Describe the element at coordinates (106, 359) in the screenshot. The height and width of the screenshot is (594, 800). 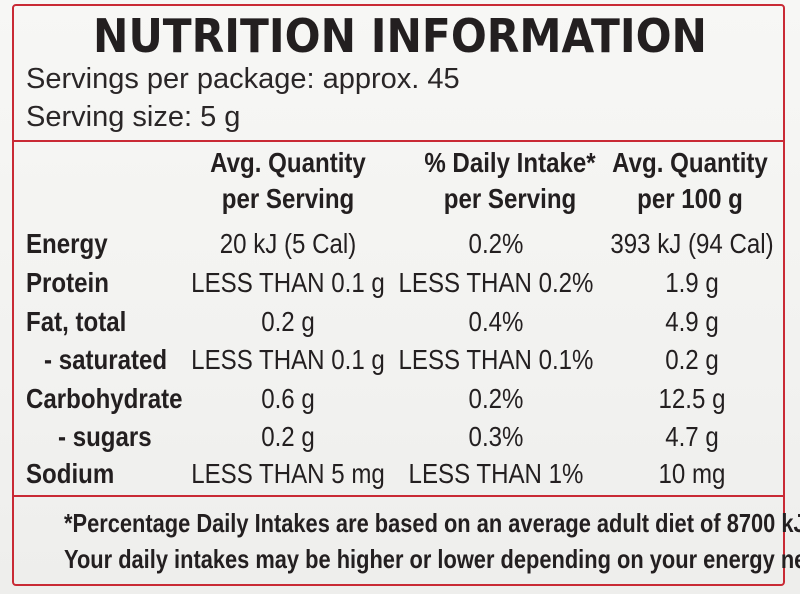
I see `row-label: - saturated` at that location.